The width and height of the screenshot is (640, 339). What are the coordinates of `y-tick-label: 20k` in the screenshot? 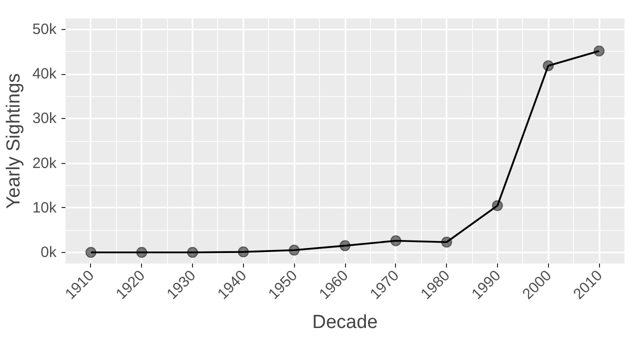 It's located at (44, 163).